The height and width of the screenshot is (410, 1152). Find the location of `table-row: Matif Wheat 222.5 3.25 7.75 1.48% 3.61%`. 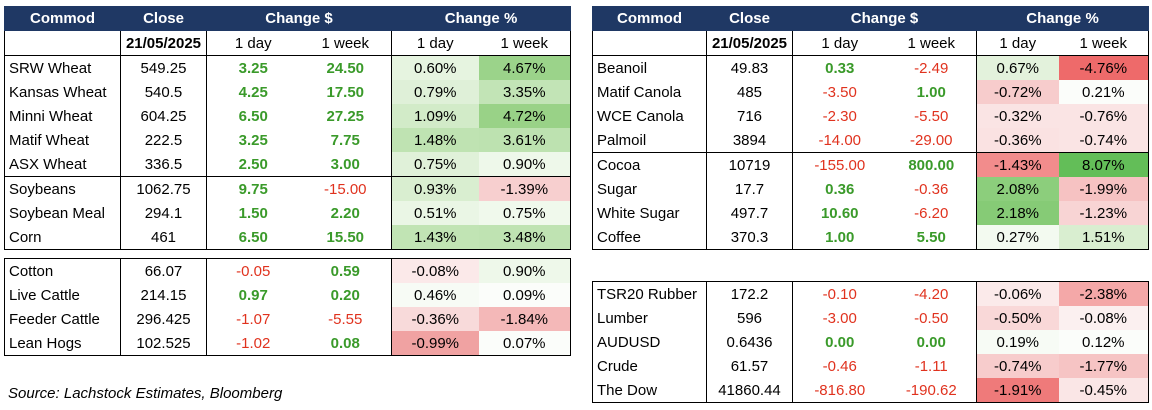

table-row: Matif Wheat 222.5 3.25 7.75 1.48% 3.61% is located at coordinates (288, 140).